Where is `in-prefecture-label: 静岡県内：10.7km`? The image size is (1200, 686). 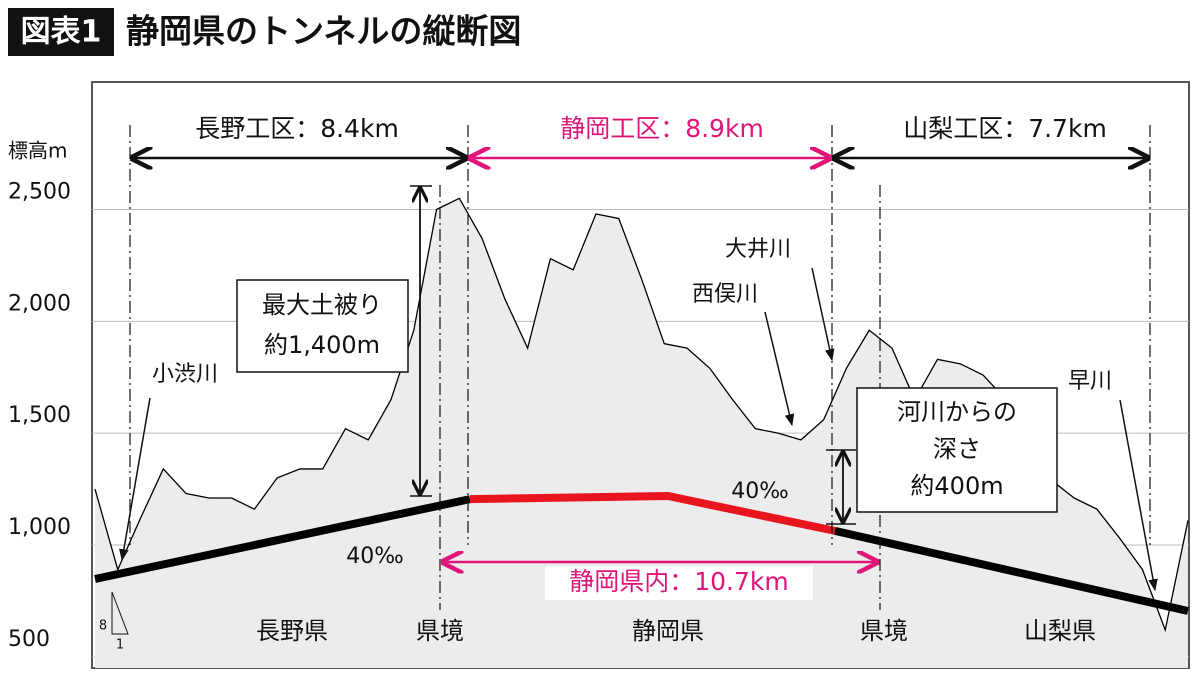
in-prefecture-label: 静岡県内：10.7km is located at coordinates (679, 581).